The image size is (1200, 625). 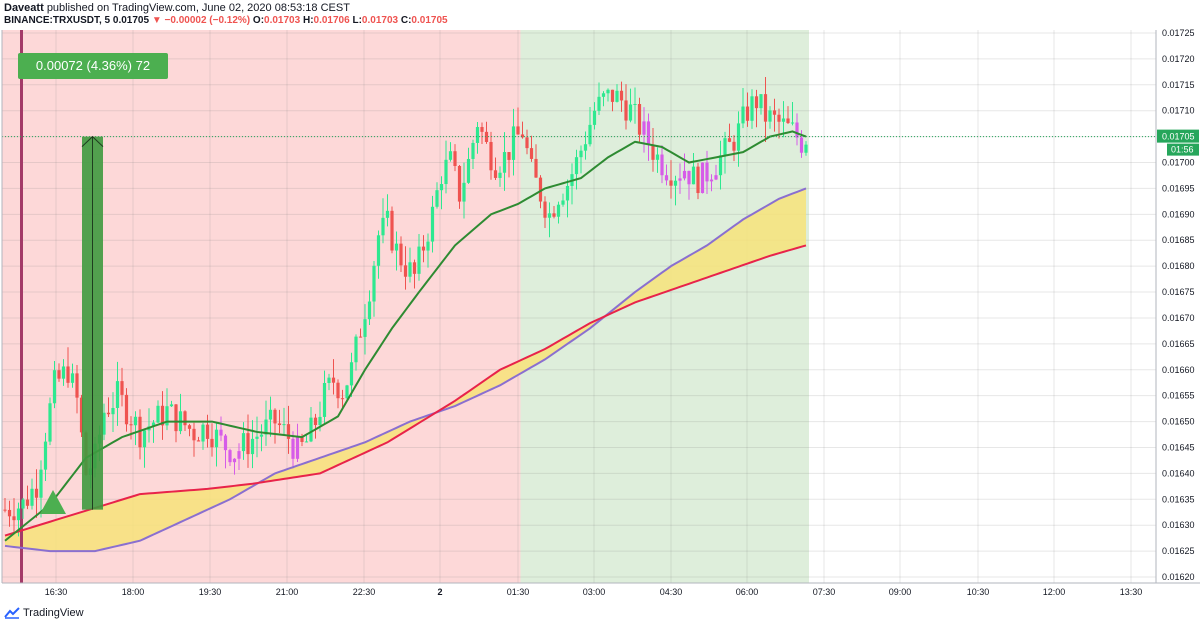 What do you see at coordinates (258, 20) in the screenshot?
I see `open-label: O:` at bounding box center [258, 20].